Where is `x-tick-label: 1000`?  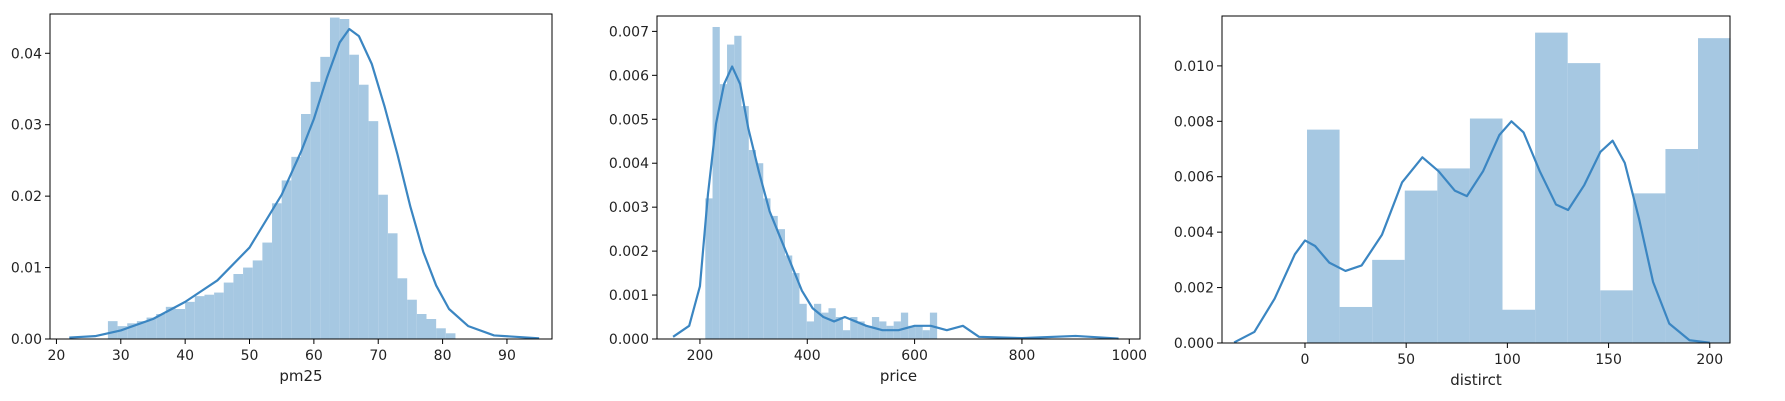 x-tick-label: 1000 is located at coordinates (1129, 356).